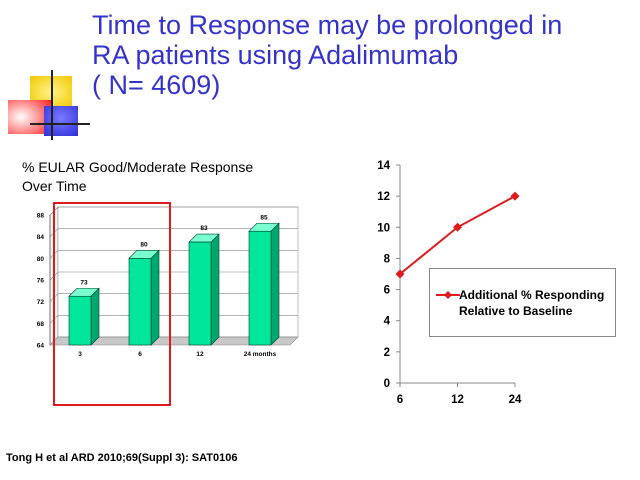 The height and width of the screenshot is (480, 640). Describe the element at coordinates (383, 166) in the screenshot. I see `y-tick-label: 14` at that location.